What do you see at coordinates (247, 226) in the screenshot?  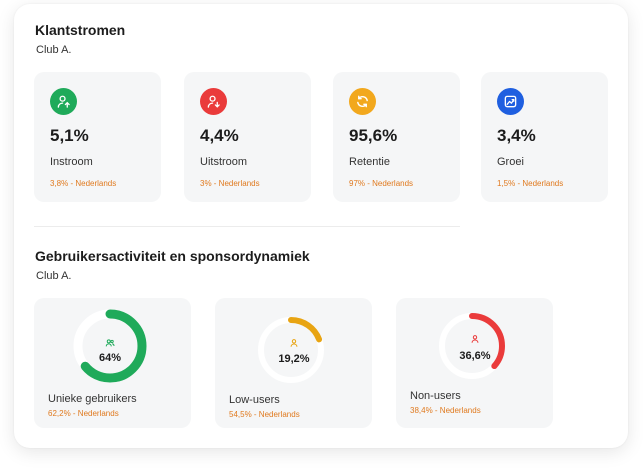 I see `section-divider` at bounding box center [247, 226].